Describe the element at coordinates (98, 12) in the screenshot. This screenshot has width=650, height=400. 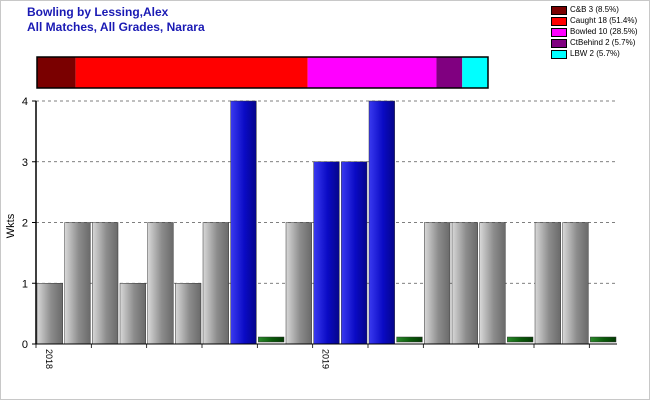
I see `chart-title: Bowling by Lessing,Alex` at that location.